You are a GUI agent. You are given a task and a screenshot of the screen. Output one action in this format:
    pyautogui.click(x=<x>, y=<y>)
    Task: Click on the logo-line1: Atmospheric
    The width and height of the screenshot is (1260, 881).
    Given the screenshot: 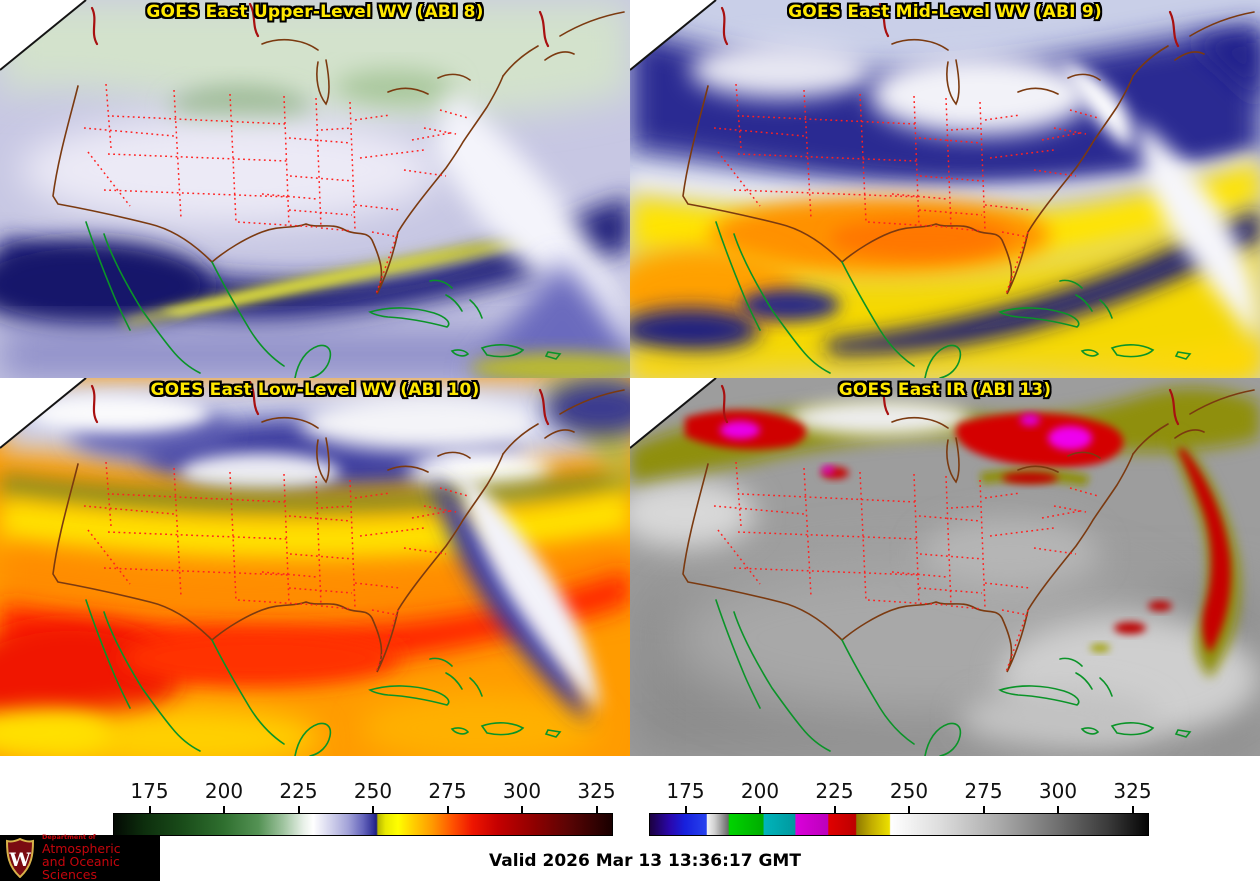 What is the action you would take?
    pyautogui.click(x=81, y=849)
    